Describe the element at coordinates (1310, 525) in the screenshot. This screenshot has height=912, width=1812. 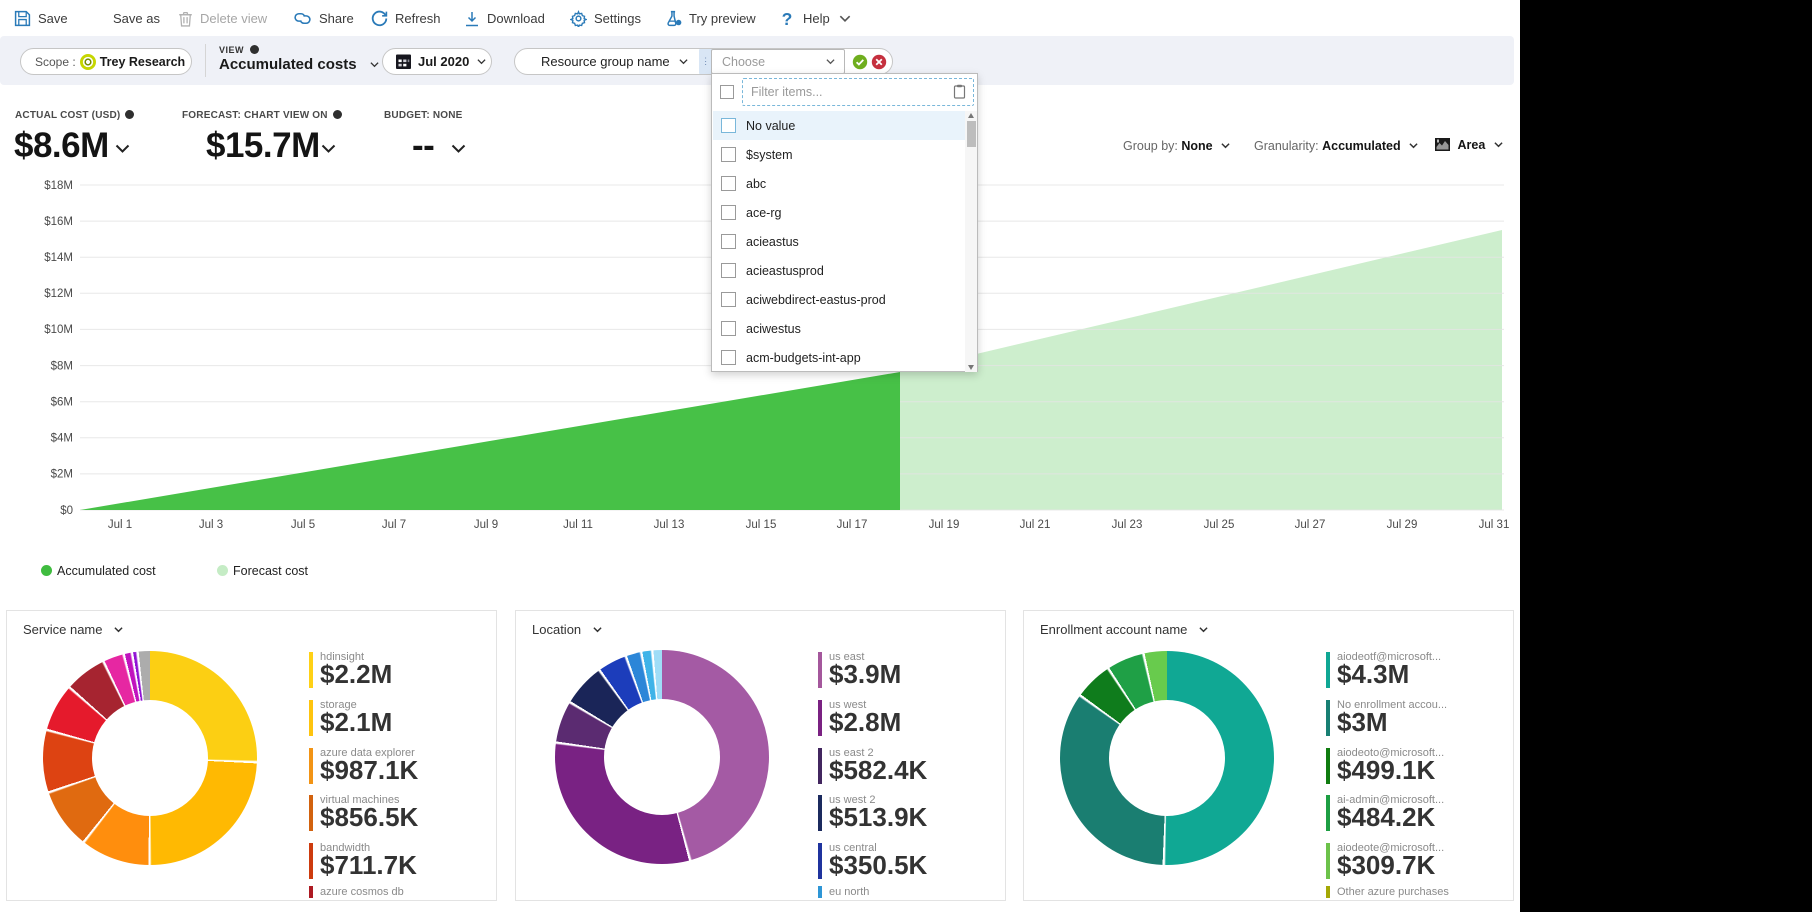
I see `svg-text: Jul 27` at that location.